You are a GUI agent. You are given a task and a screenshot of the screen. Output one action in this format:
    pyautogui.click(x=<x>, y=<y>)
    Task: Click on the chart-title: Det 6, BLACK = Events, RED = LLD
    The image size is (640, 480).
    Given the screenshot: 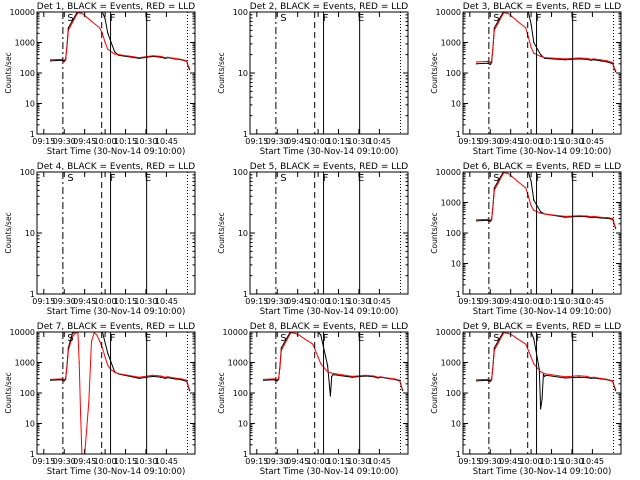 What is the action you would take?
    pyautogui.click(x=542, y=167)
    